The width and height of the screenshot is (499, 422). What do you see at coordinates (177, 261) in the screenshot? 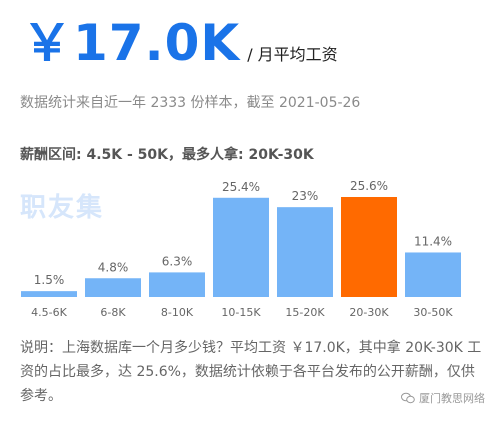
I see `bar-value-label: 6.3%` at bounding box center [177, 261].